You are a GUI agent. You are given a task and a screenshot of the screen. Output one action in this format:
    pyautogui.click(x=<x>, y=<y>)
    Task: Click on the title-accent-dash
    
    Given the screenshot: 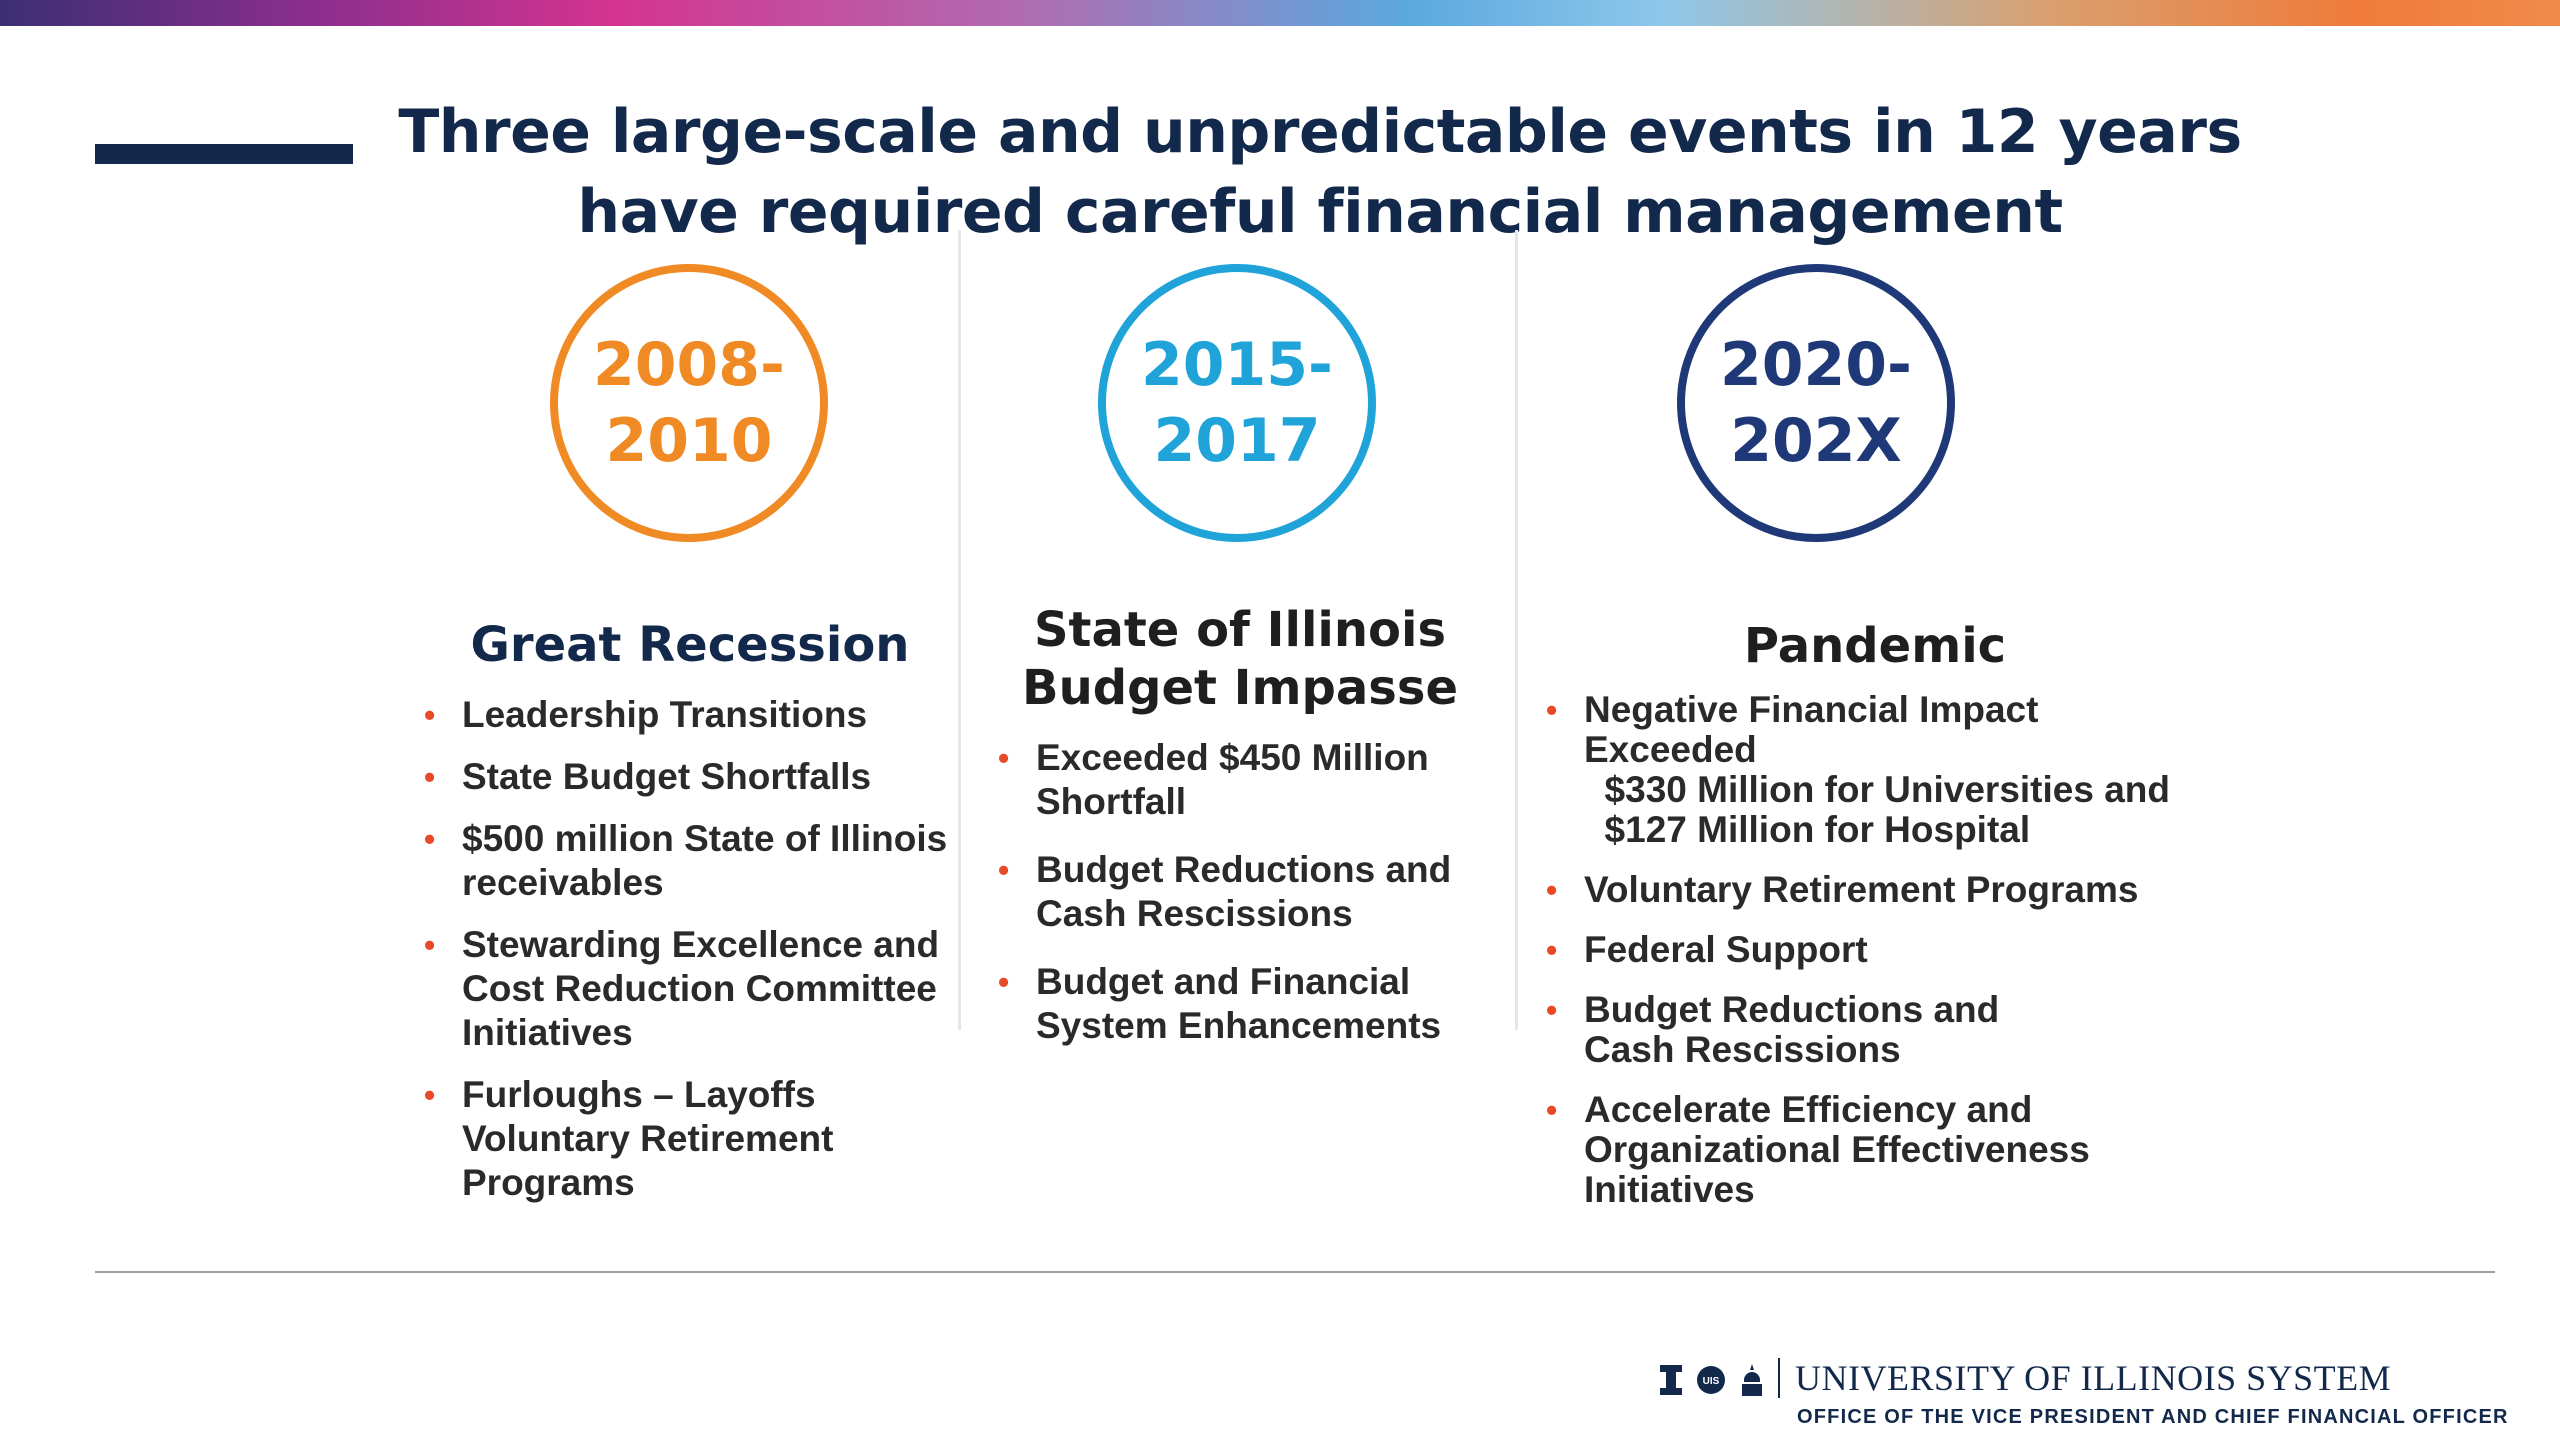 What is the action you would take?
    pyautogui.click(x=224, y=154)
    